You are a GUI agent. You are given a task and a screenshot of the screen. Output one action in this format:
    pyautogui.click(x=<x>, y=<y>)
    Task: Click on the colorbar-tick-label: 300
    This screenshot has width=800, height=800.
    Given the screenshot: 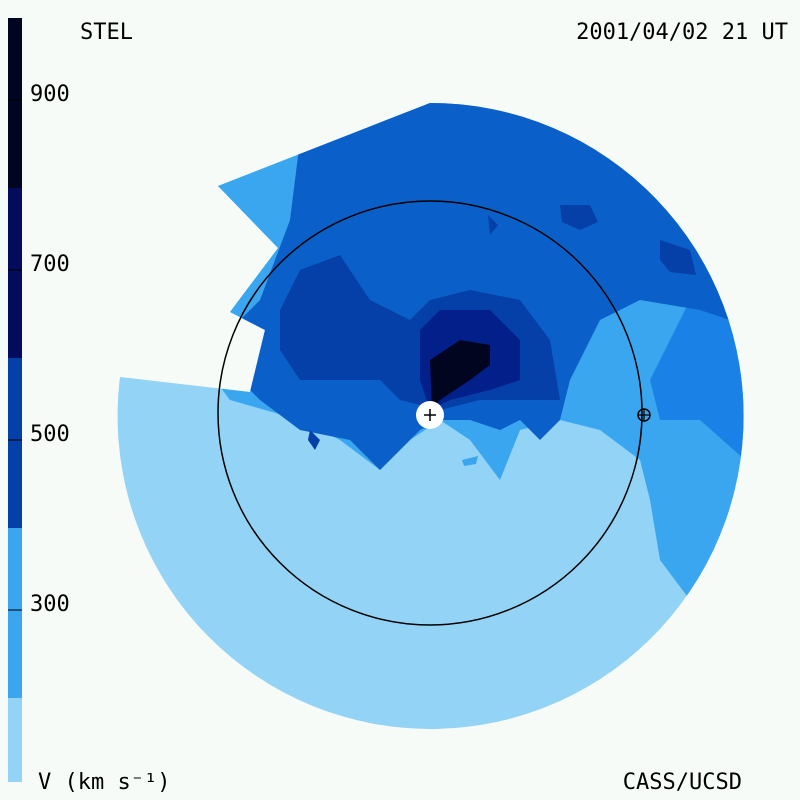 What is the action you would take?
    pyautogui.click(x=50, y=604)
    